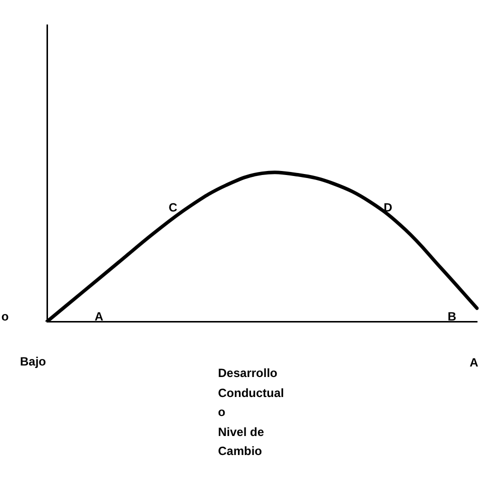  I want to click on x-axis-title: Desarrollo Conductual o Nivel de Cambio, so click(251, 412).